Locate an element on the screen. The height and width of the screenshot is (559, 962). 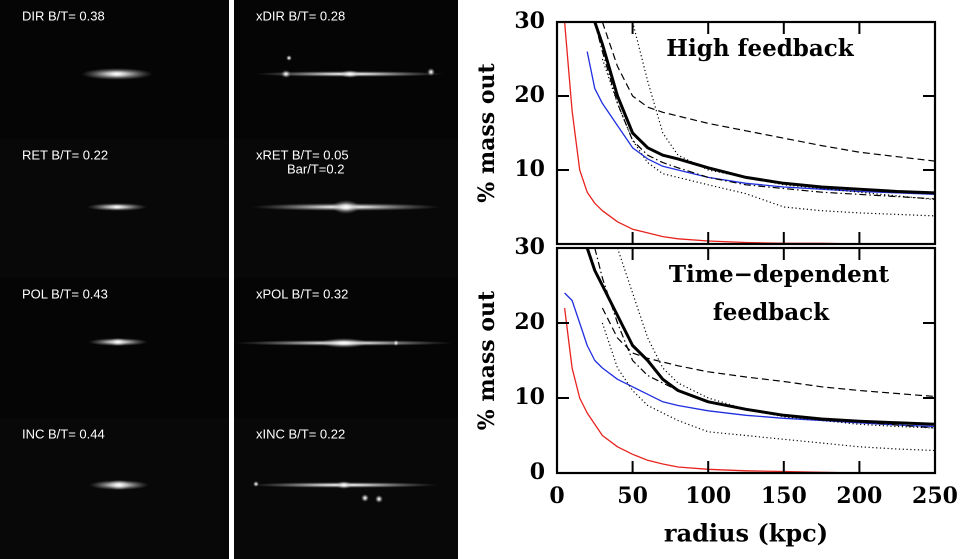
panel-label: INC B/T= 0.44 is located at coordinates (63, 433).